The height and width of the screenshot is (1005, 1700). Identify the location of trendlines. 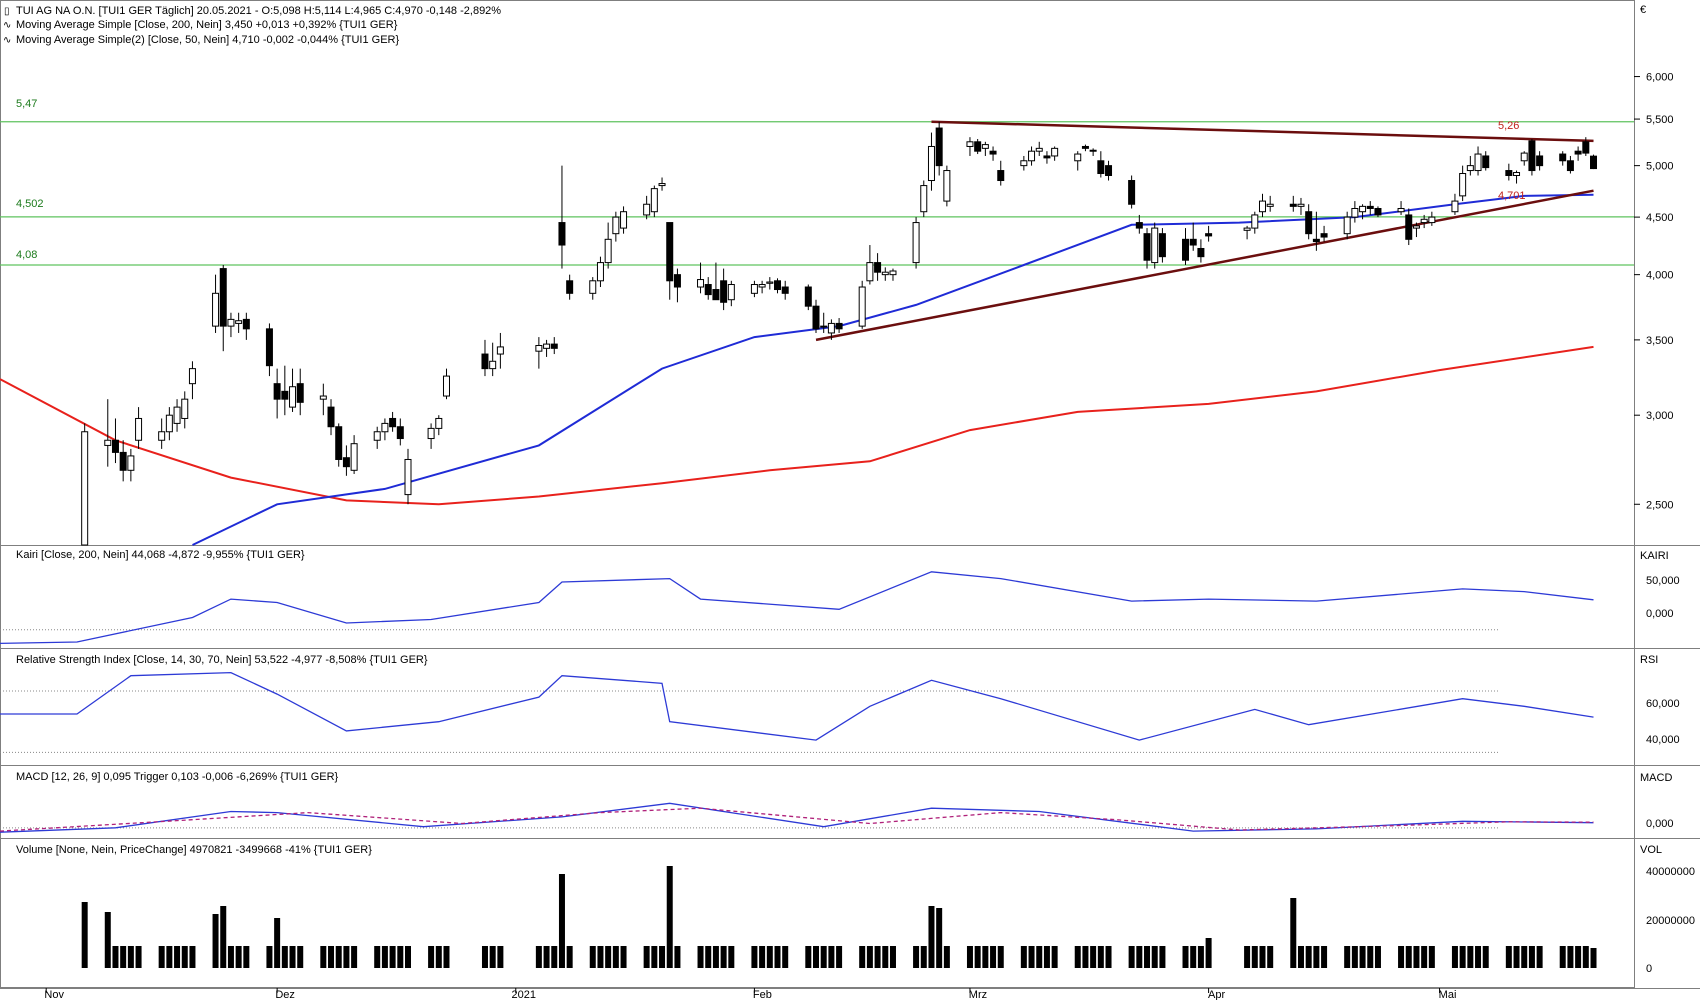
(1204, 231).